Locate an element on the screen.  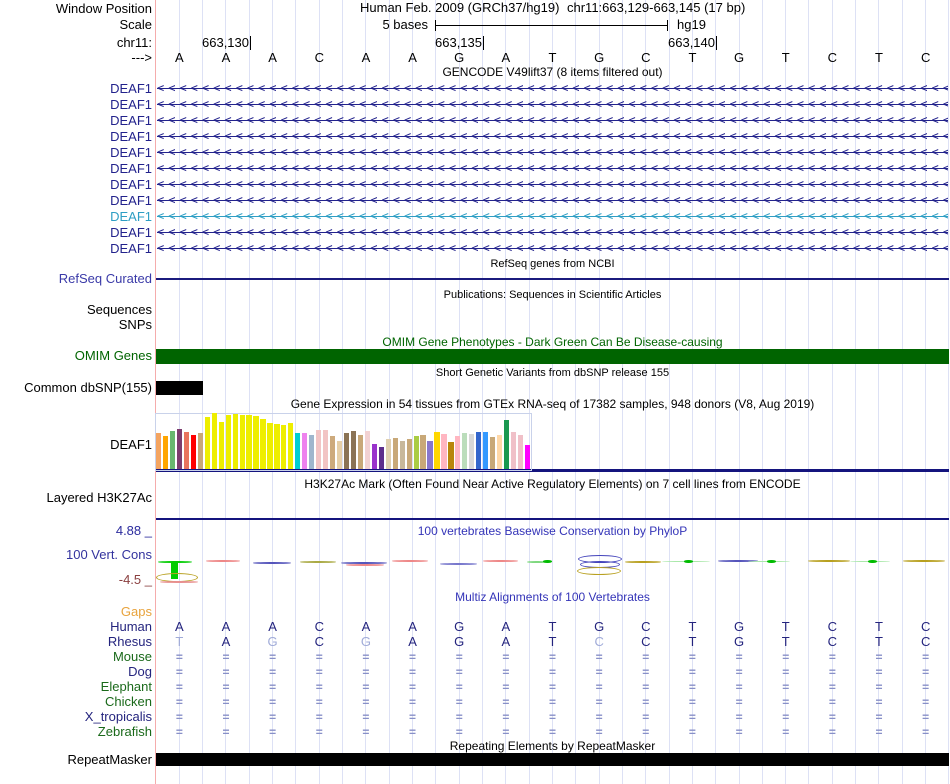
dbsnp-bar is located at coordinates (179, 388).